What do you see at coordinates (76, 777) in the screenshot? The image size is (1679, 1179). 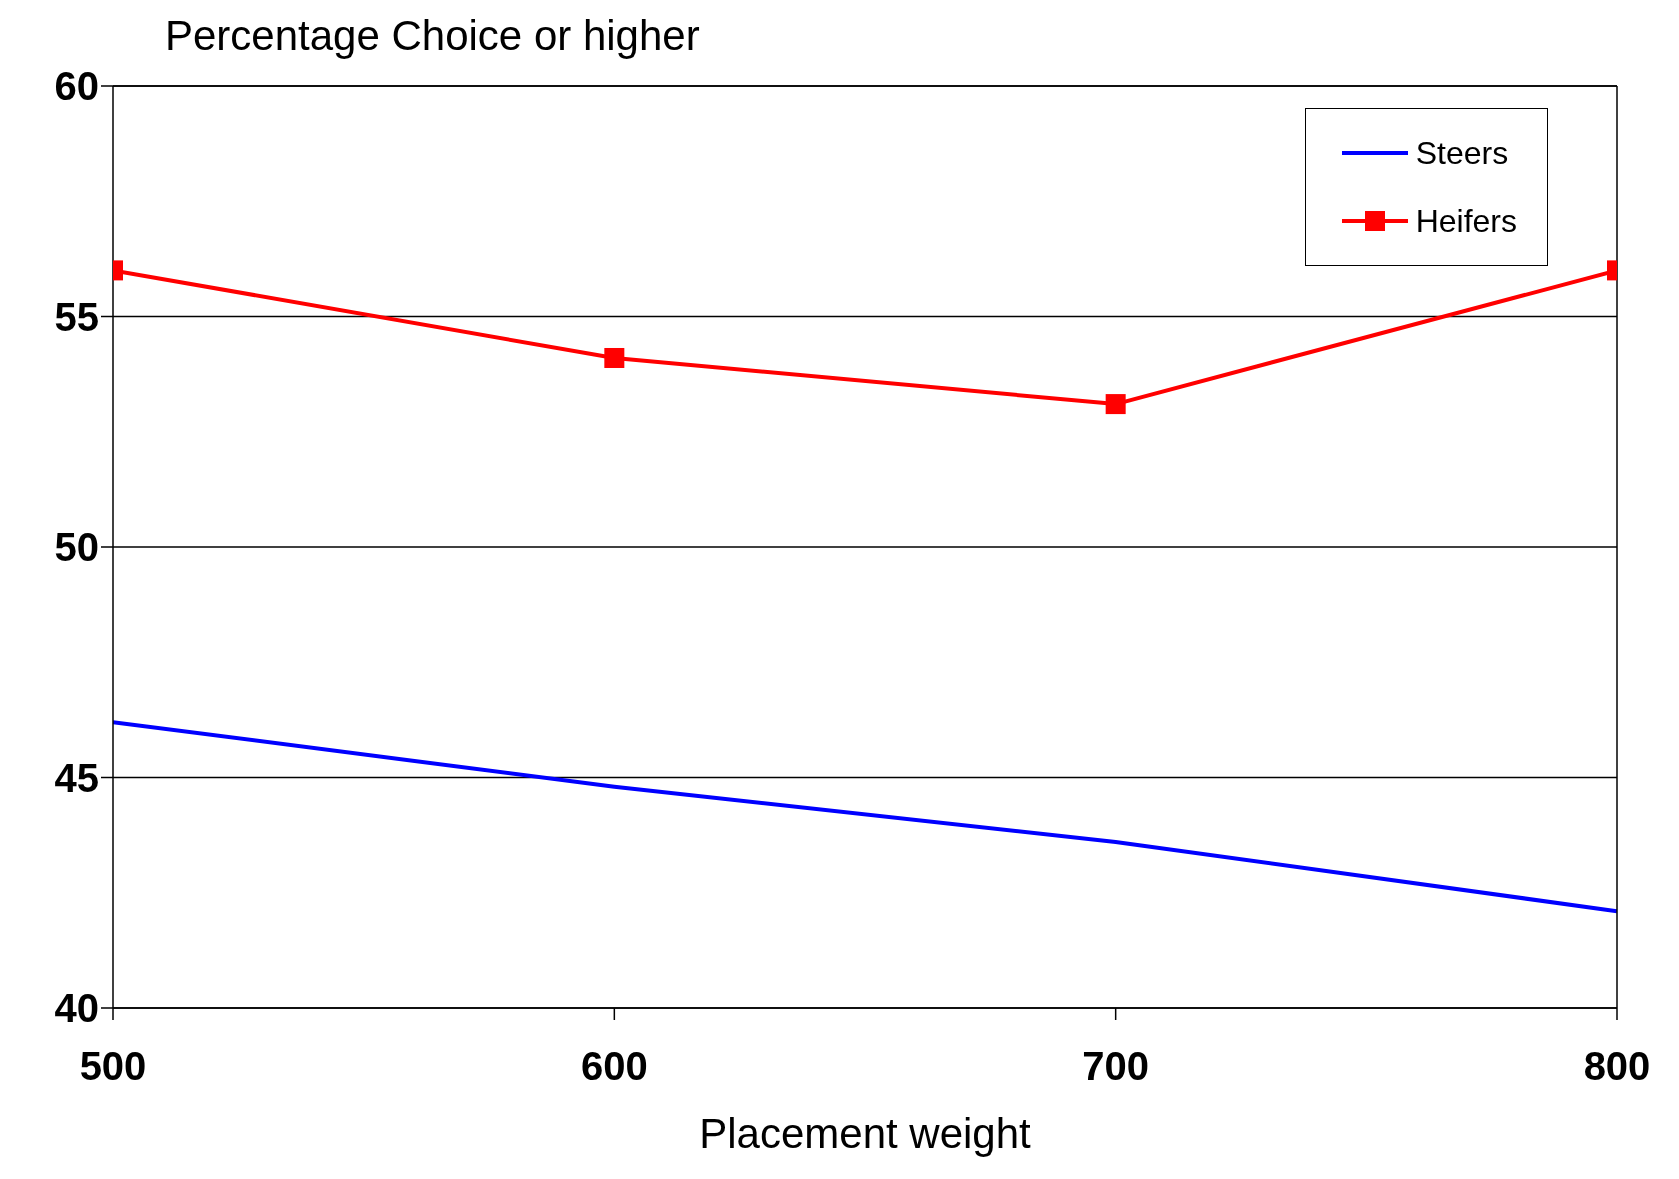 I see `y-tick-label: 45` at bounding box center [76, 777].